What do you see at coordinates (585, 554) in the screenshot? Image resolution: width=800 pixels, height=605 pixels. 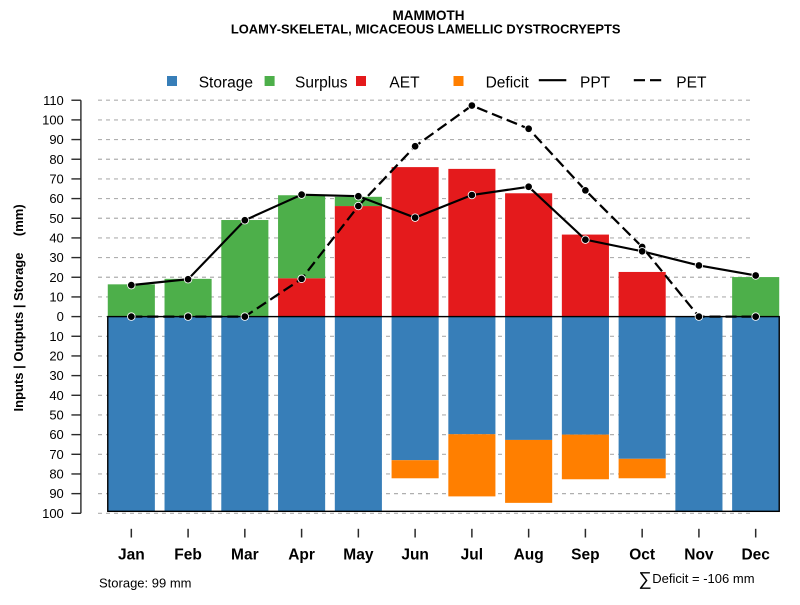 I see `svg-text: Sep` at bounding box center [585, 554].